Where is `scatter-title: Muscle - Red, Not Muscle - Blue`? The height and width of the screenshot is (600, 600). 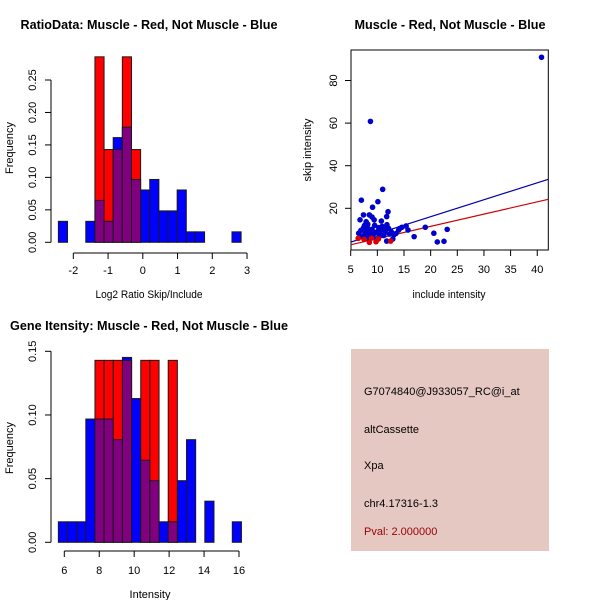 scatter-title: Muscle - Red, Not Muscle - Blue is located at coordinates (450, 25).